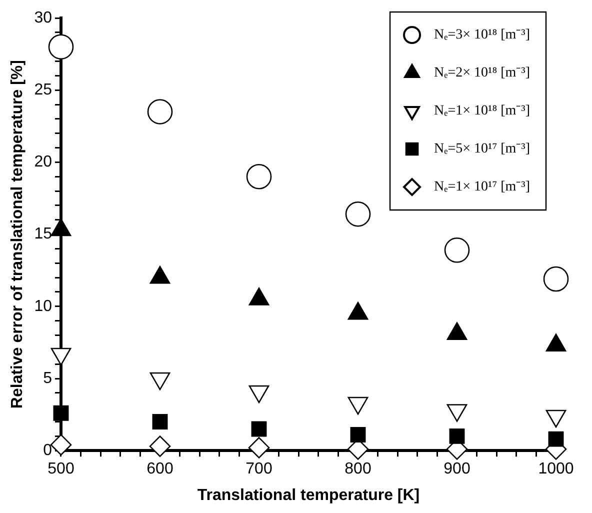 The image size is (592, 513). I want to click on y-tick-label: 0, so click(47, 451).